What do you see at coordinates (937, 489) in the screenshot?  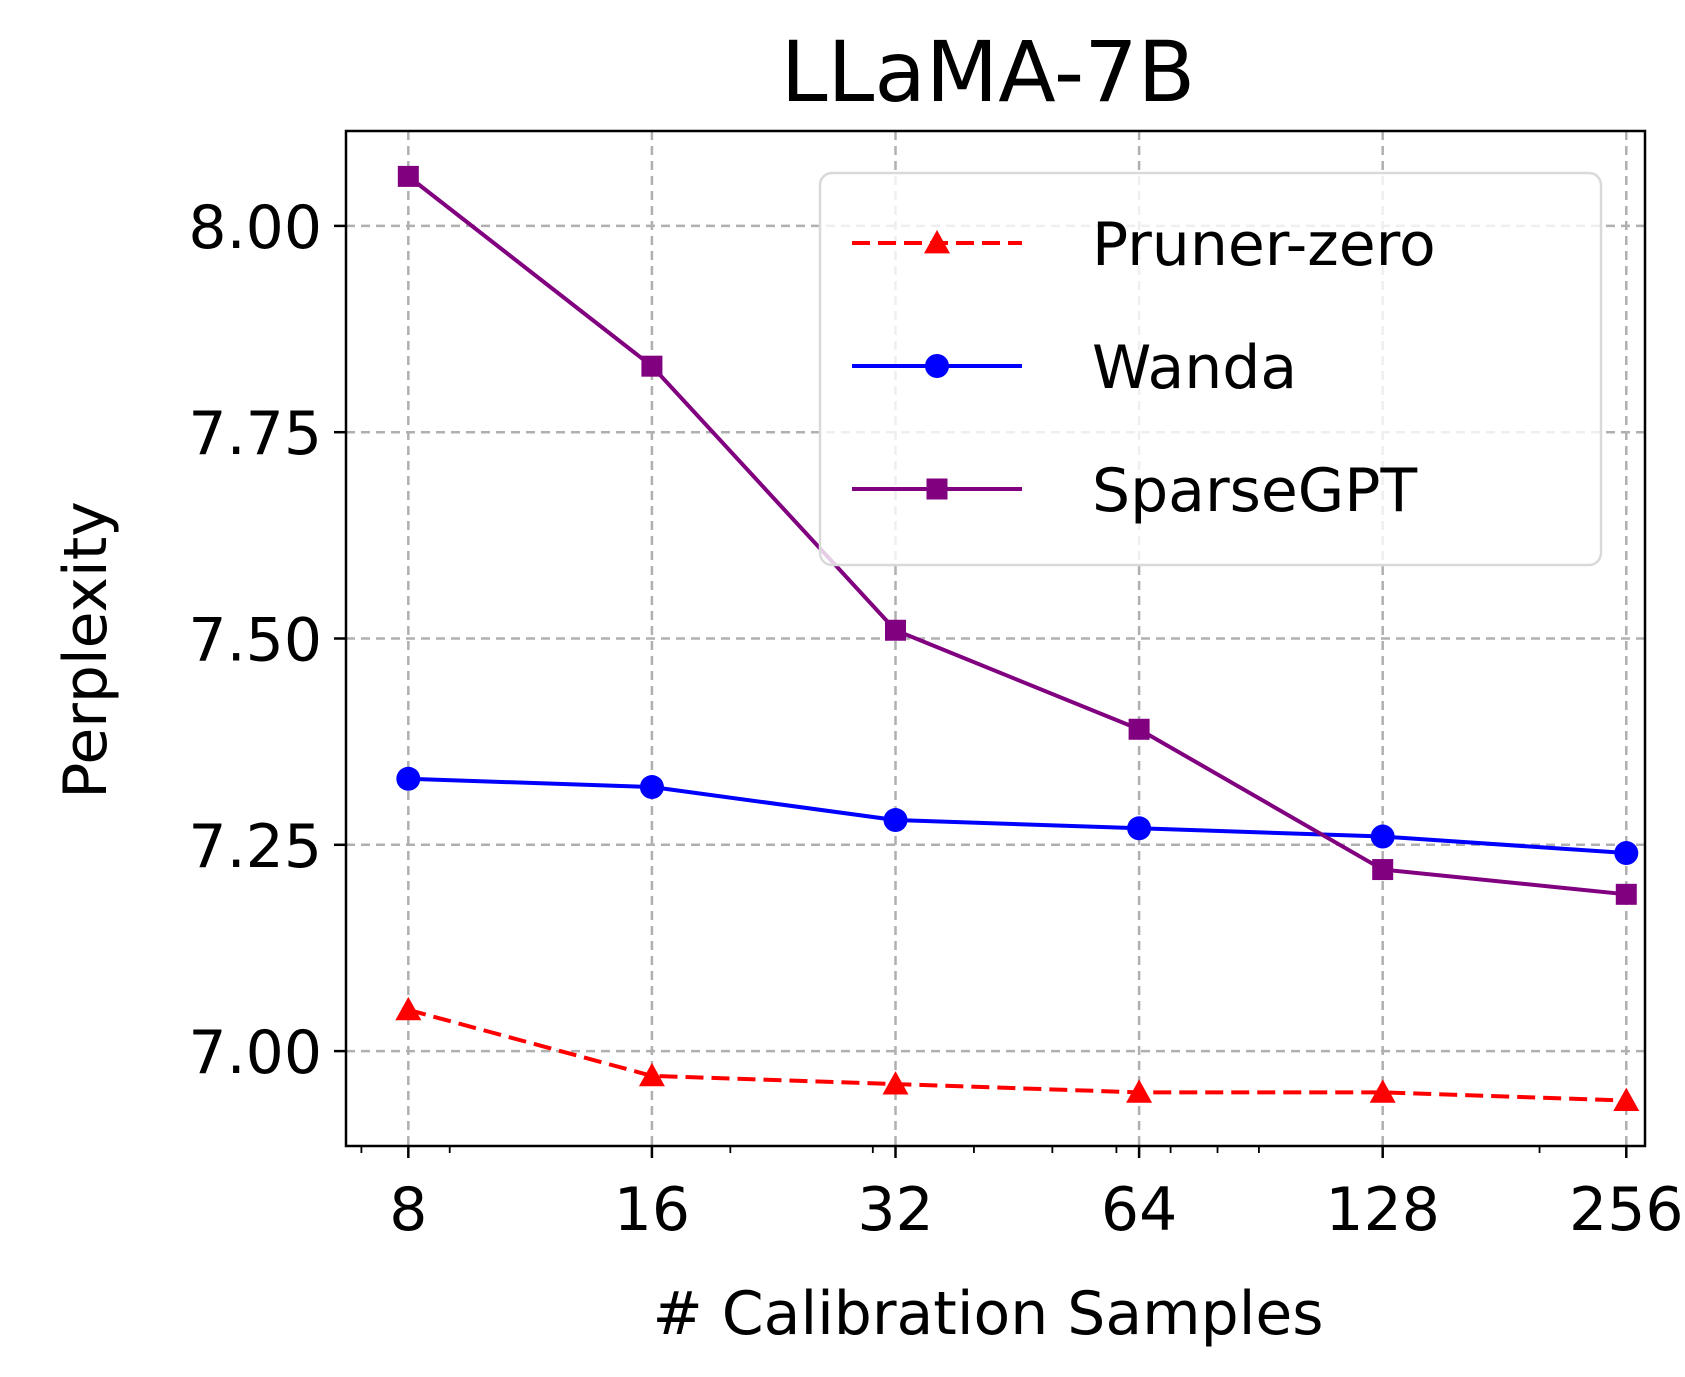 I see `legend-marker-sparsegpt` at bounding box center [937, 489].